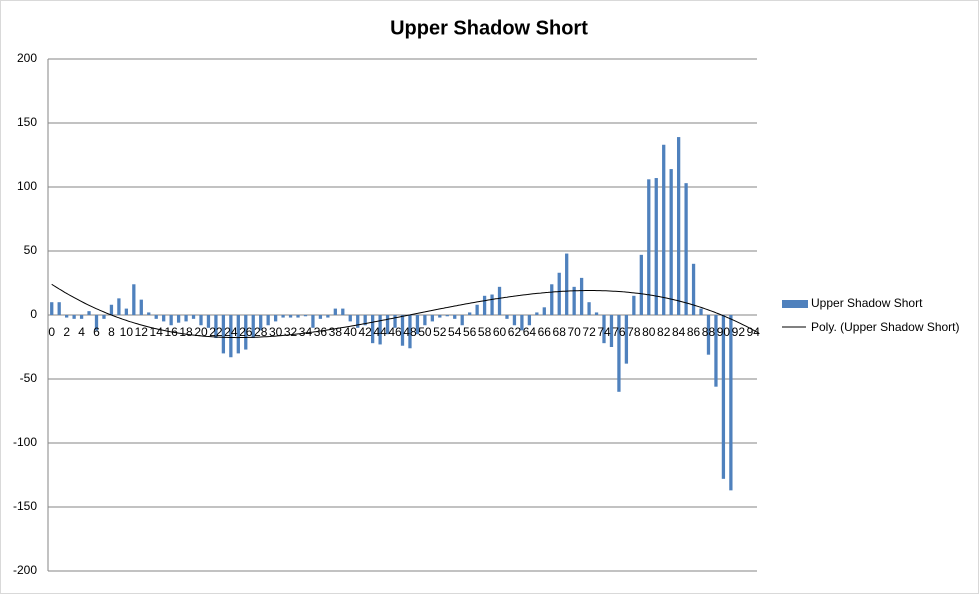 The height and width of the screenshot is (594, 979). Describe the element at coordinates (291, 332) in the screenshot. I see `x-tick-label: 32` at that location.